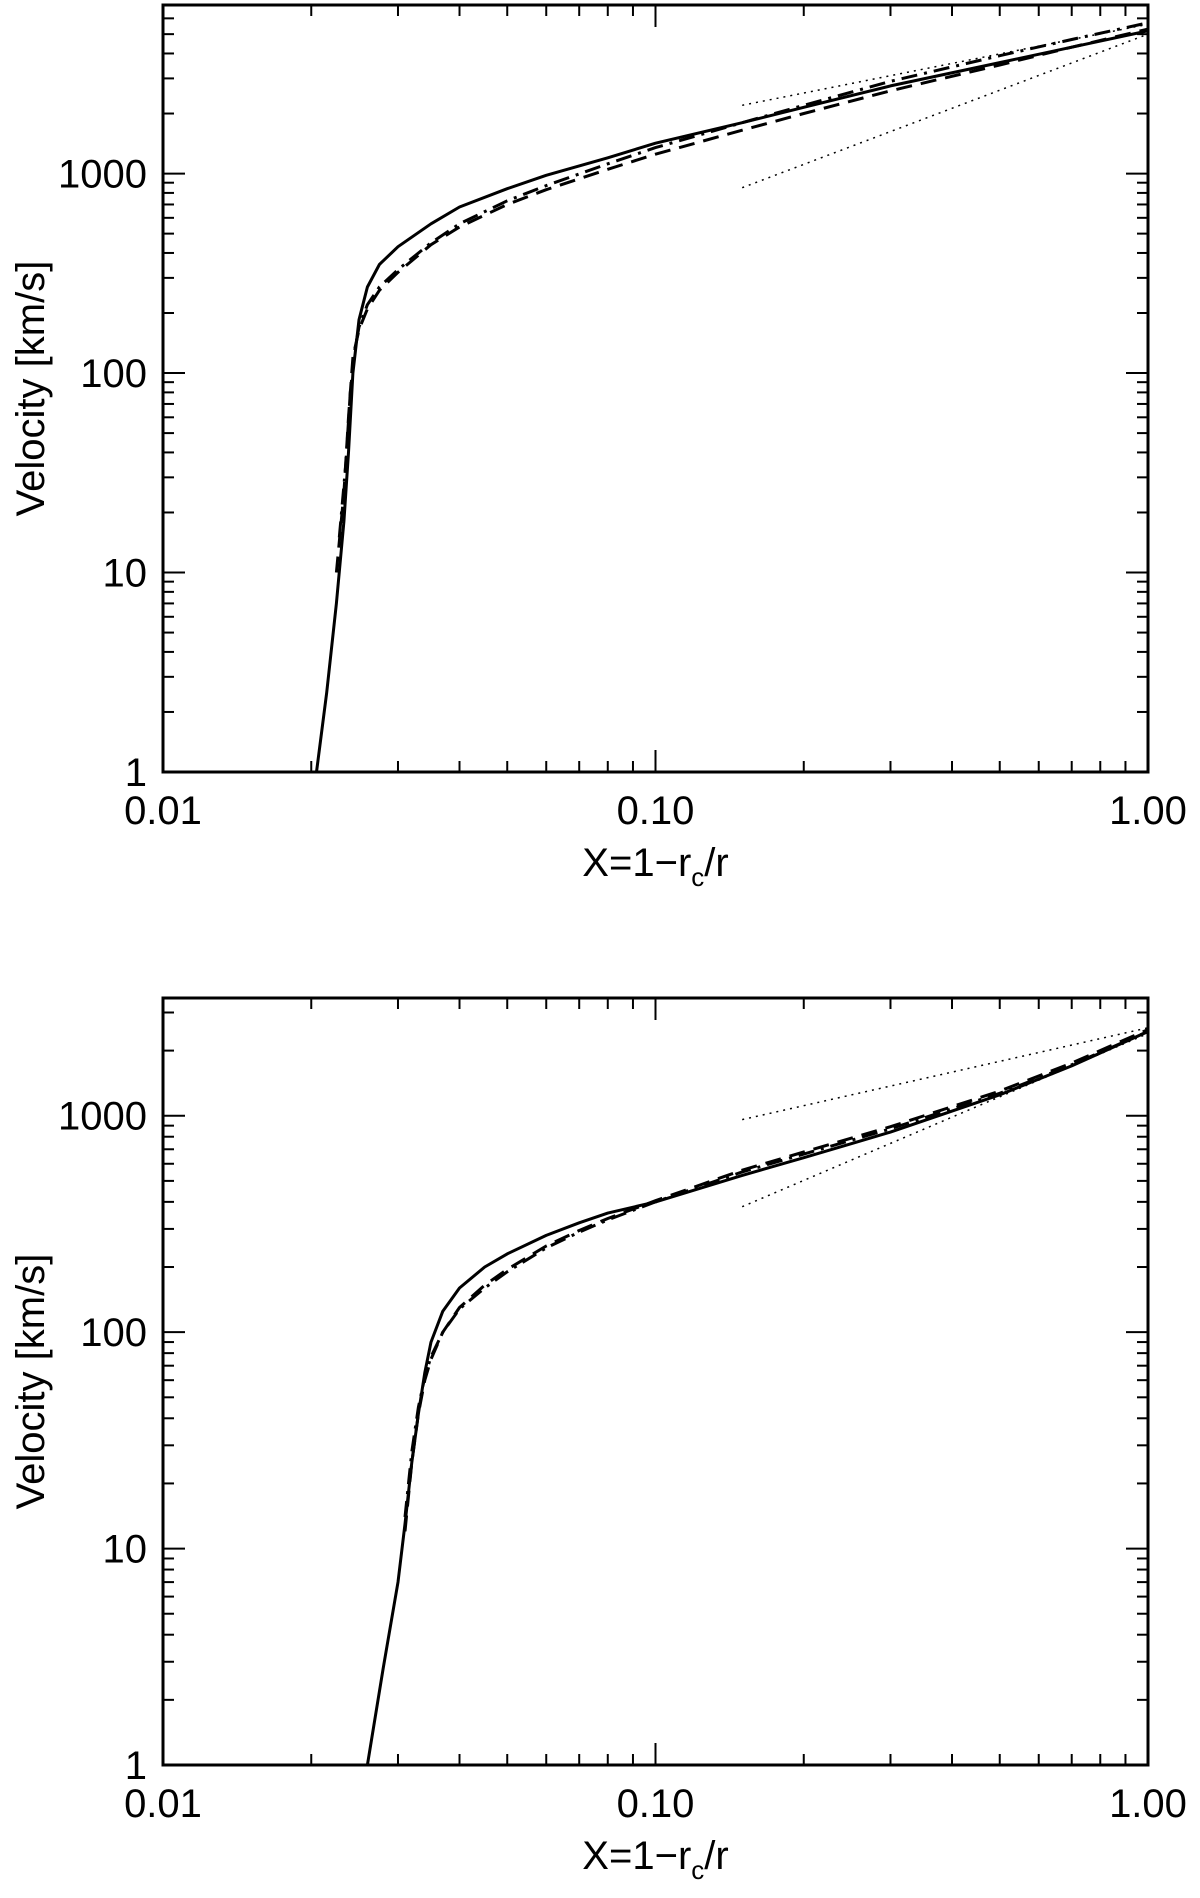 The height and width of the screenshot is (1898, 1200). I want to click on bottom-y-tick-label: 10, so click(125, 1550).